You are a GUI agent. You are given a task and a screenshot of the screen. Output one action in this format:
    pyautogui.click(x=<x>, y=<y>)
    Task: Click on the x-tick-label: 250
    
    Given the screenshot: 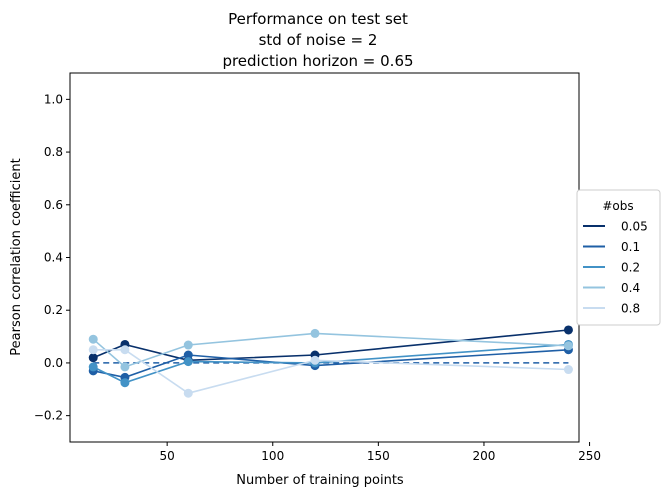 What is the action you would take?
    pyautogui.click(x=589, y=456)
    